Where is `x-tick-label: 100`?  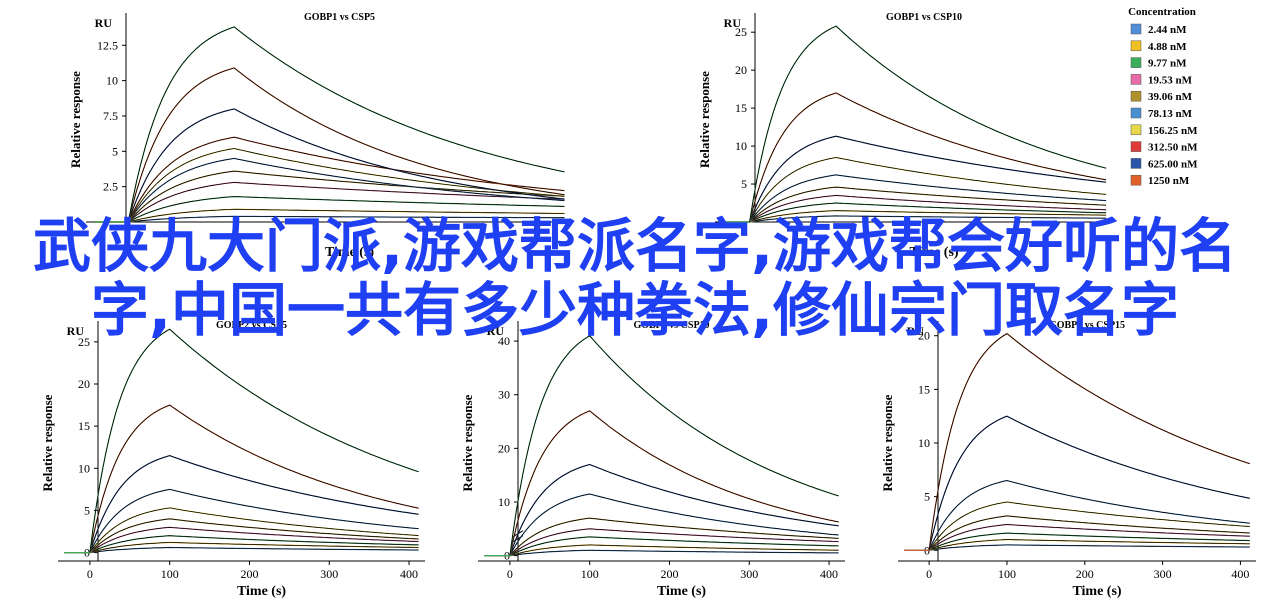
x-tick-label: 100 is located at coordinates (1007, 574).